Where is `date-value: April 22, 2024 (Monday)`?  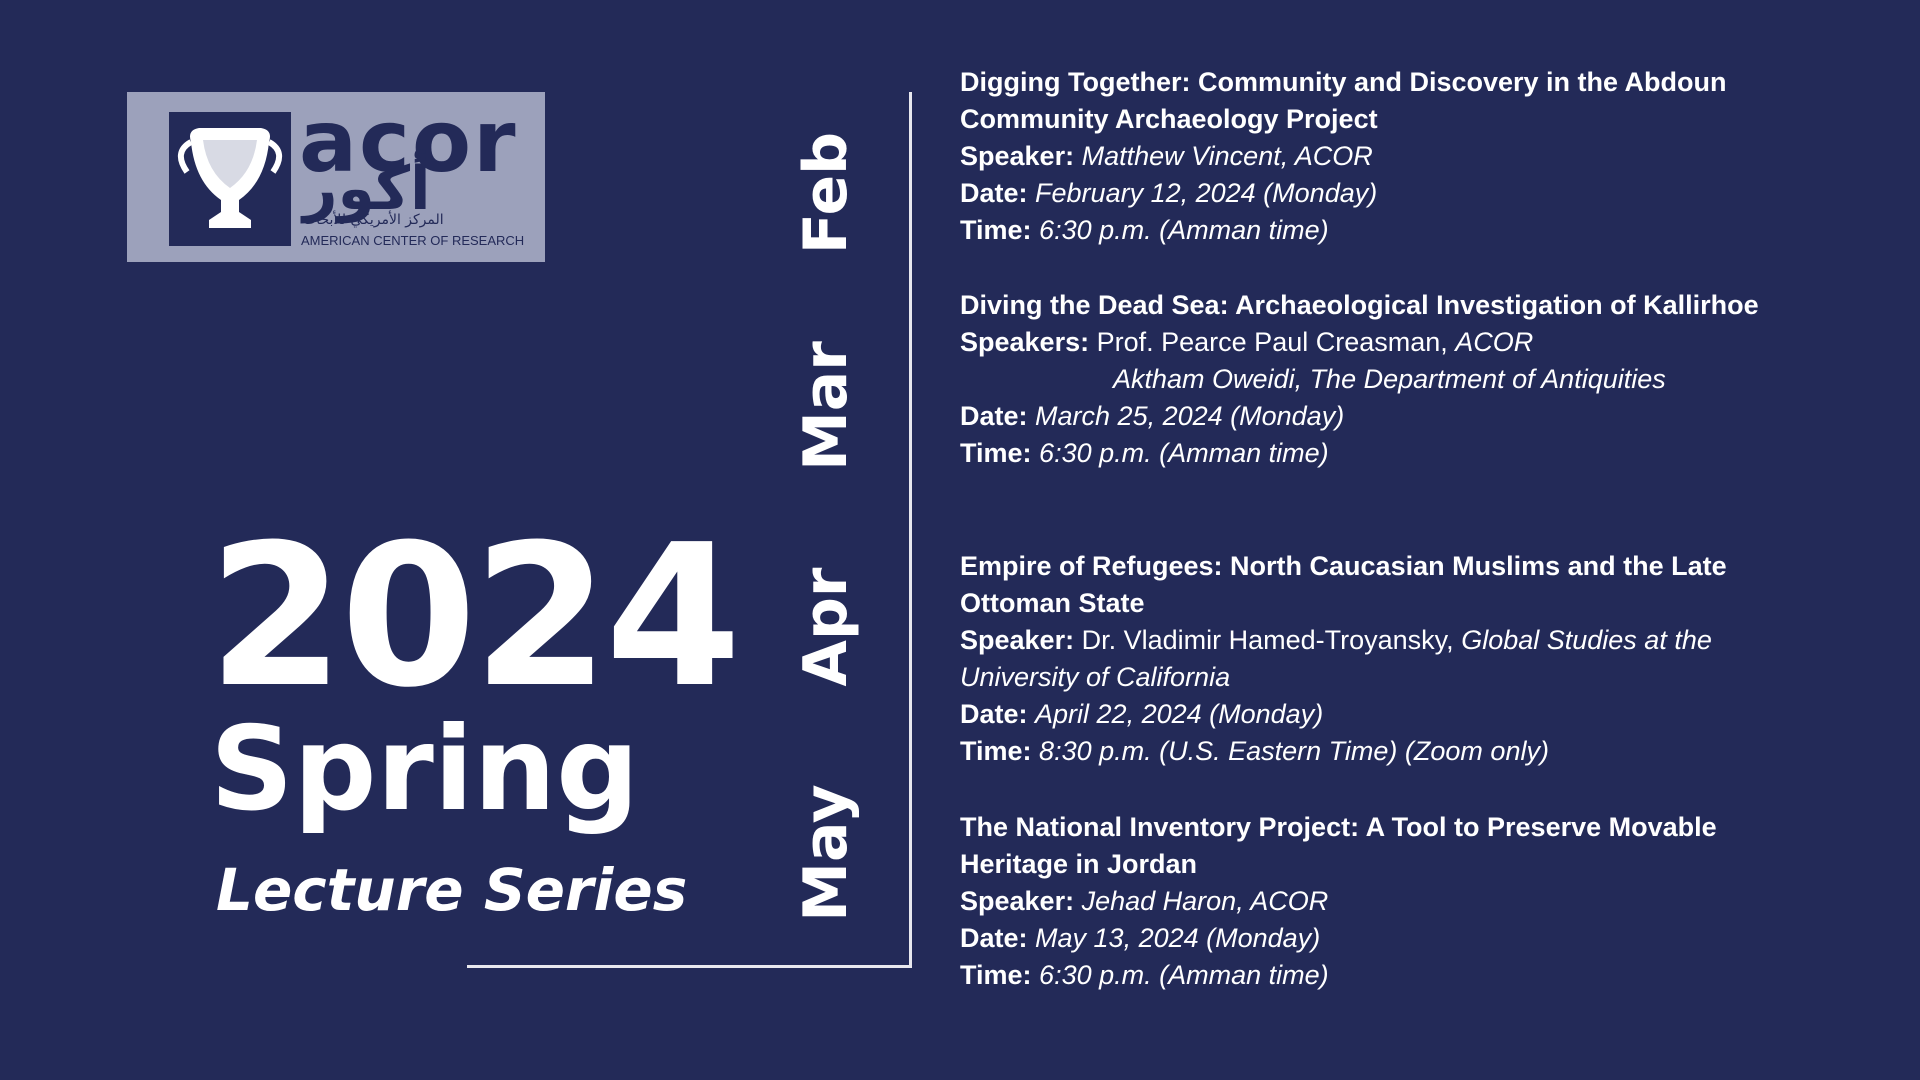 date-value: April 22, 2024 (Monday) is located at coordinates (1179, 714).